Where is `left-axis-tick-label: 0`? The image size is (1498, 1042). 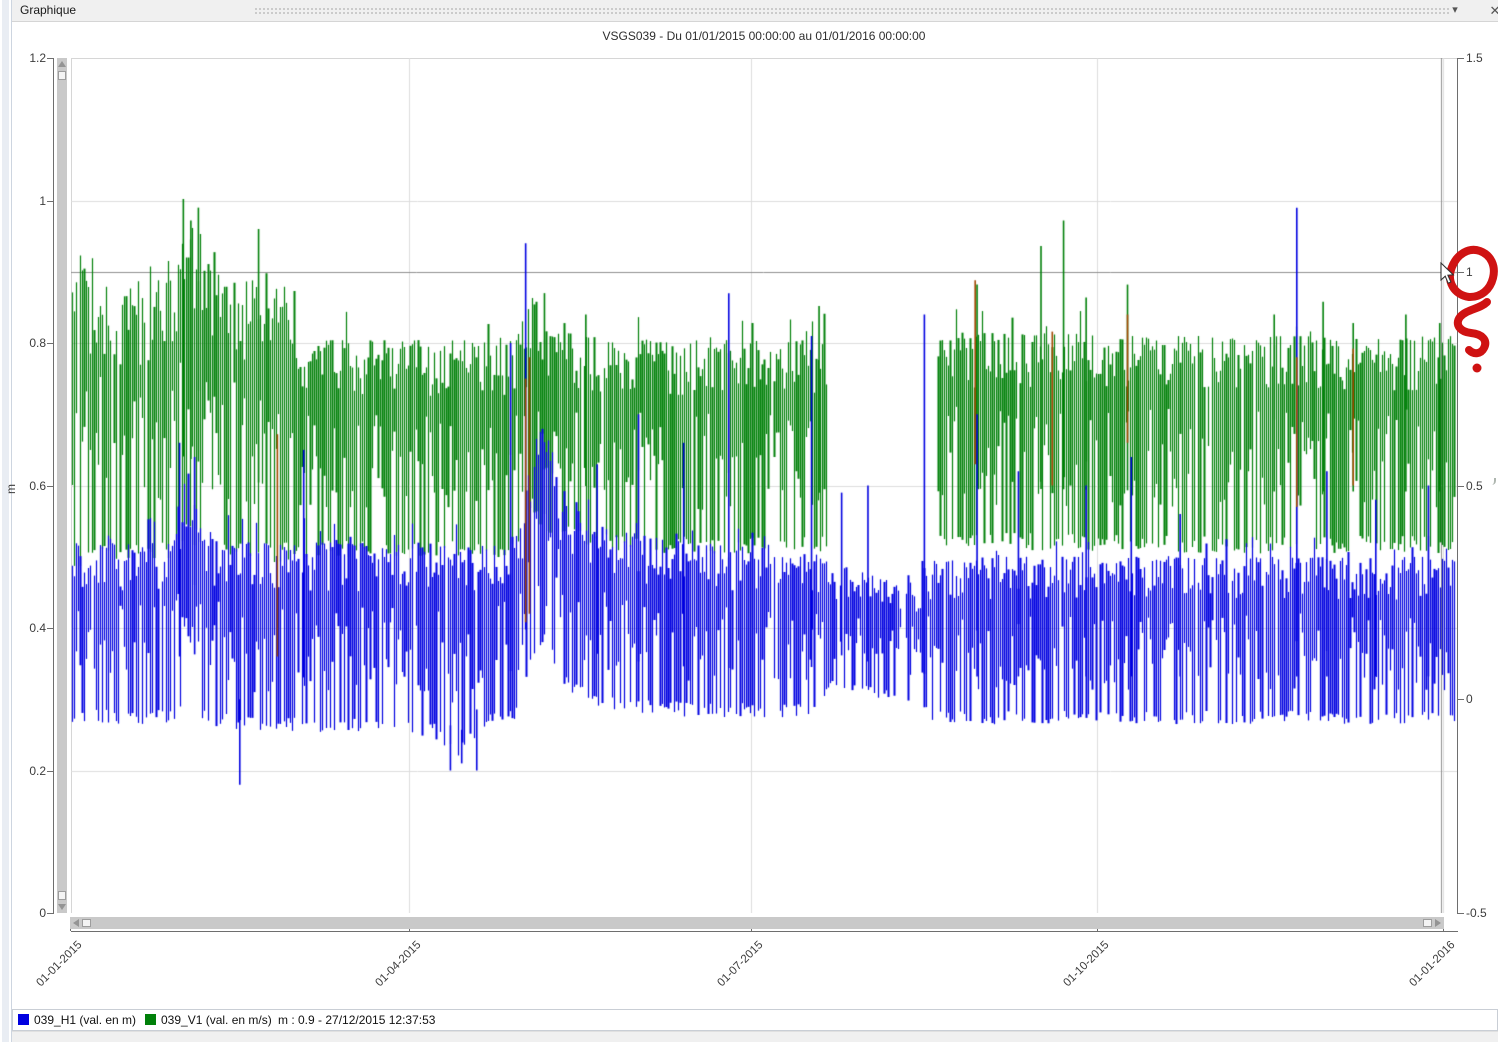 left-axis-tick-label: 0 is located at coordinates (42, 913).